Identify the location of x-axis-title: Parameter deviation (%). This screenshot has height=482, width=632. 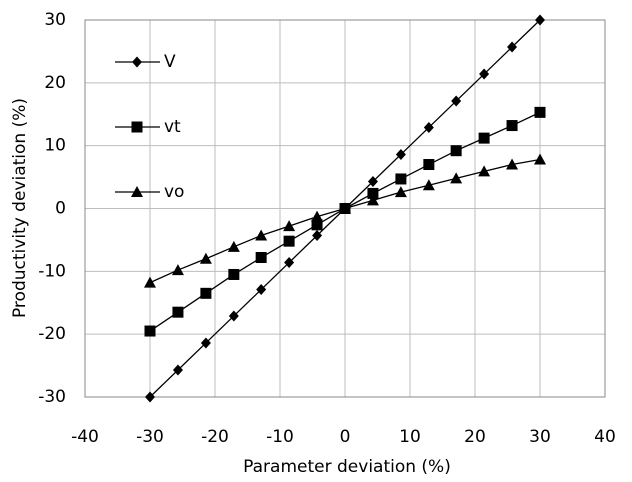
(347, 467).